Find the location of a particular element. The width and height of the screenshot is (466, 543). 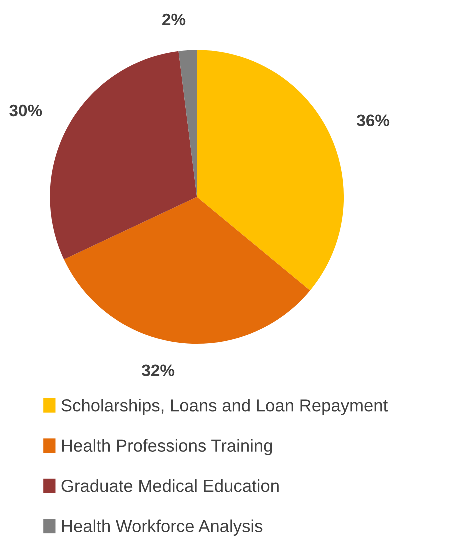

legend-label: Health Workforce Analysis is located at coordinates (162, 528).